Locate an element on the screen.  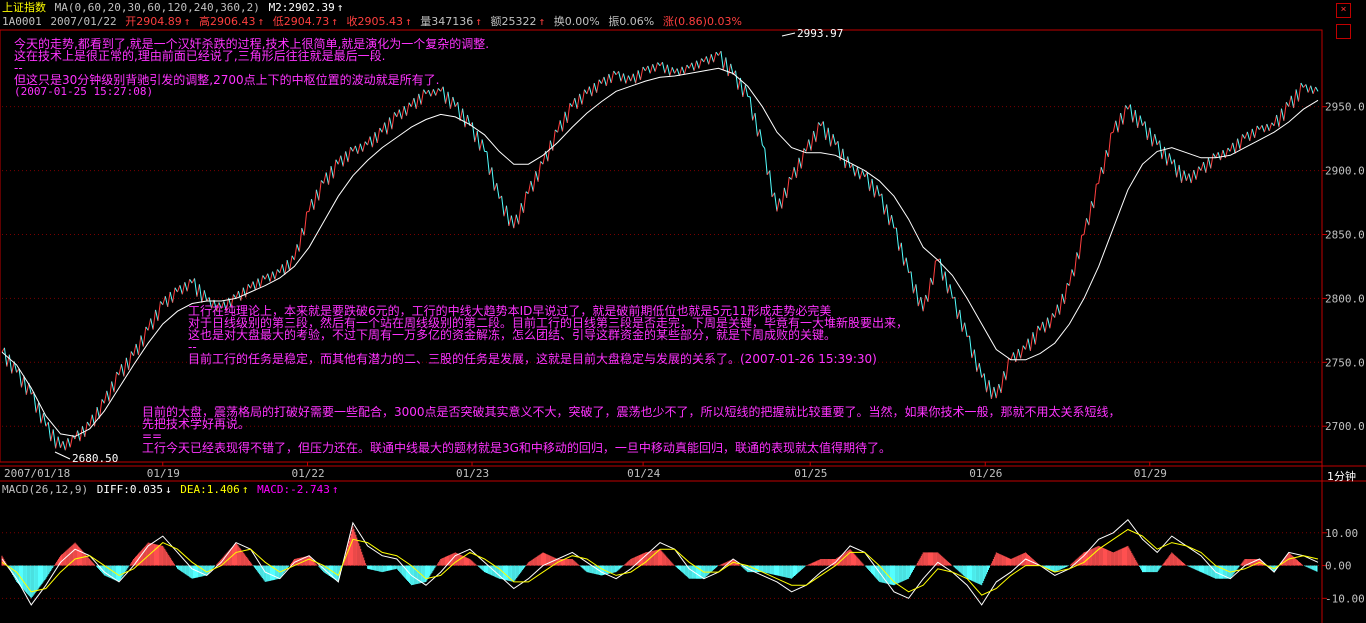
x-tick-label: 01/23 is located at coordinates (472, 473).